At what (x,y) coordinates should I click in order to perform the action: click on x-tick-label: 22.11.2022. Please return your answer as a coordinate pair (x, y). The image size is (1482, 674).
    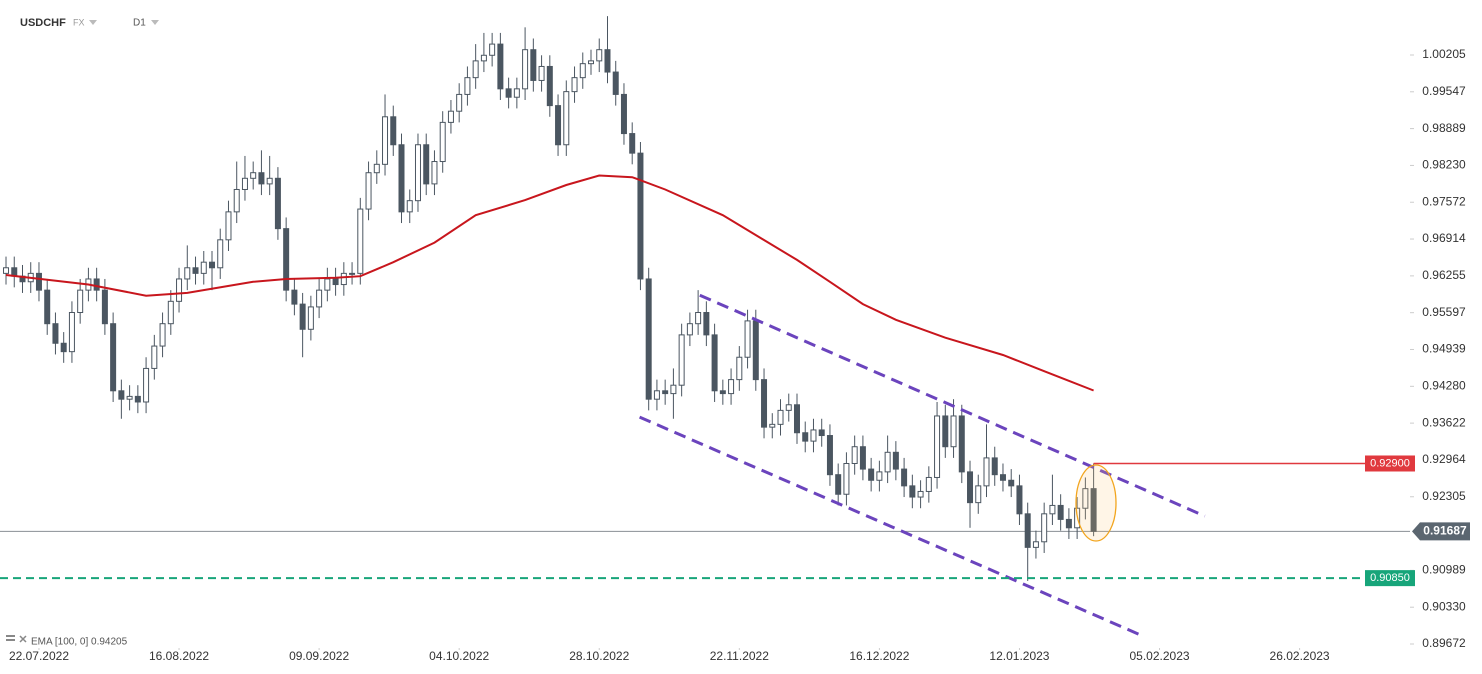
    Looking at the image, I should click on (739, 656).